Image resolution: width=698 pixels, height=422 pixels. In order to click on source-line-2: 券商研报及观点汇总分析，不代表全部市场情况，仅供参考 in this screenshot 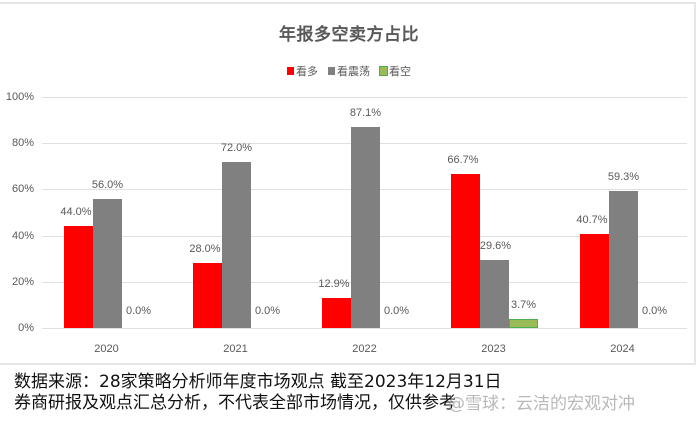, I will do `click(235, 403)`.